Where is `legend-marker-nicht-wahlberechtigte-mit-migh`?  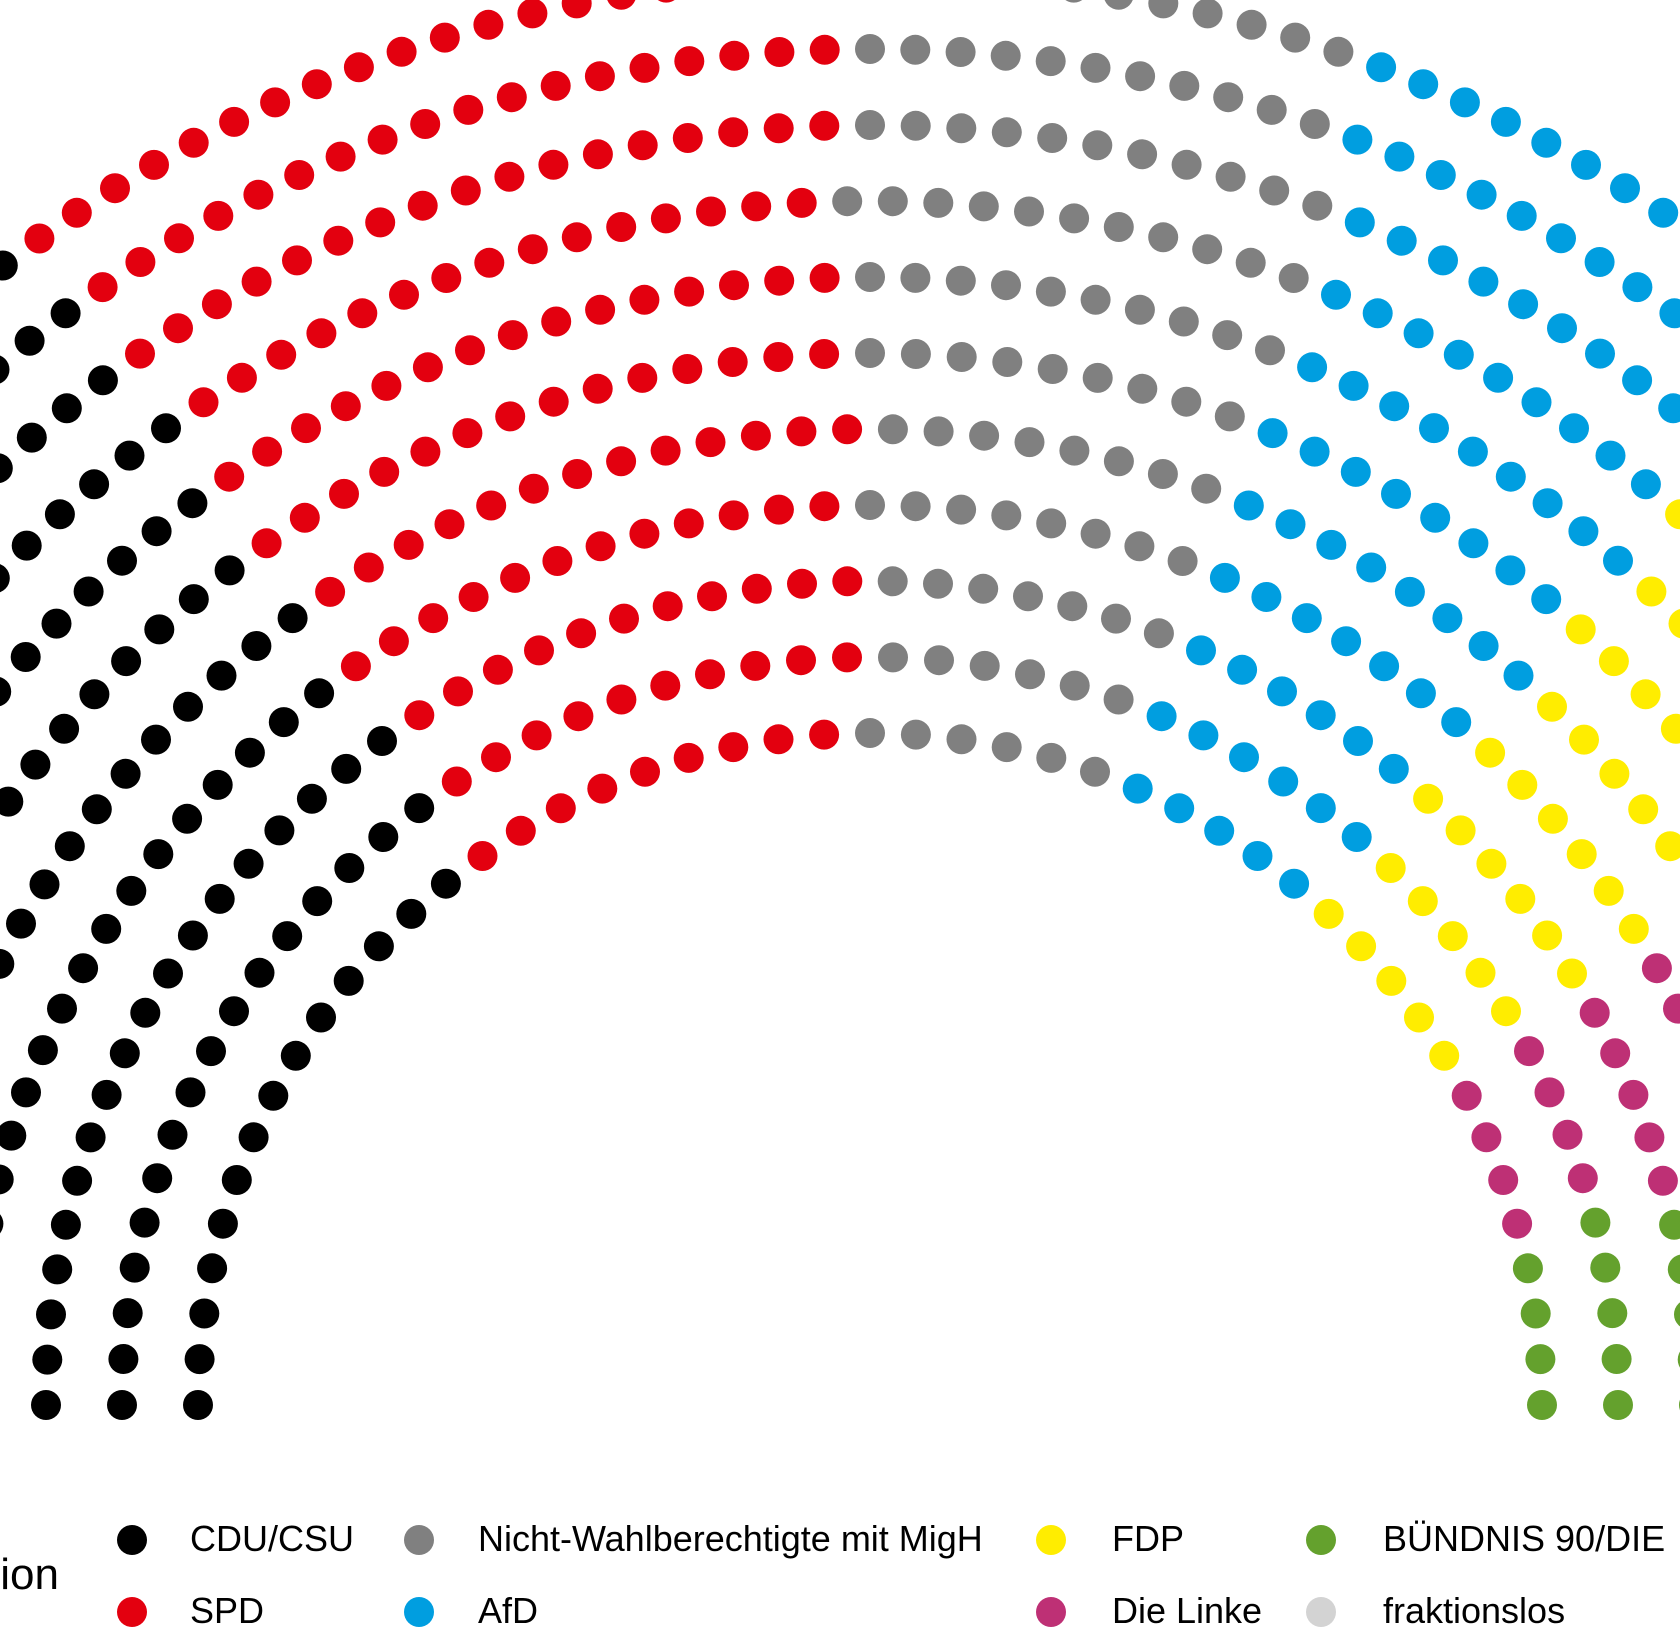
legend-marker-nicht-wahlberechtigte-mit-migh is located at coordinates (419, 1540).